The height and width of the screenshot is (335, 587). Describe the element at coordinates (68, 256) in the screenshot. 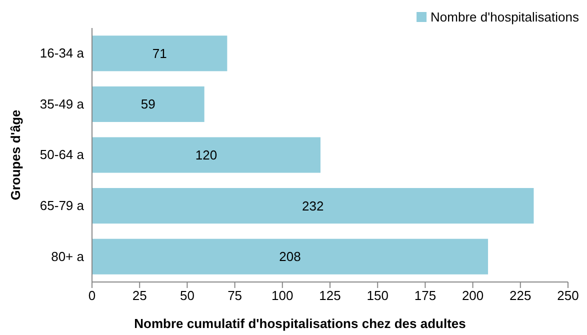

I see `y-tick-label: 80+ a` at that location.